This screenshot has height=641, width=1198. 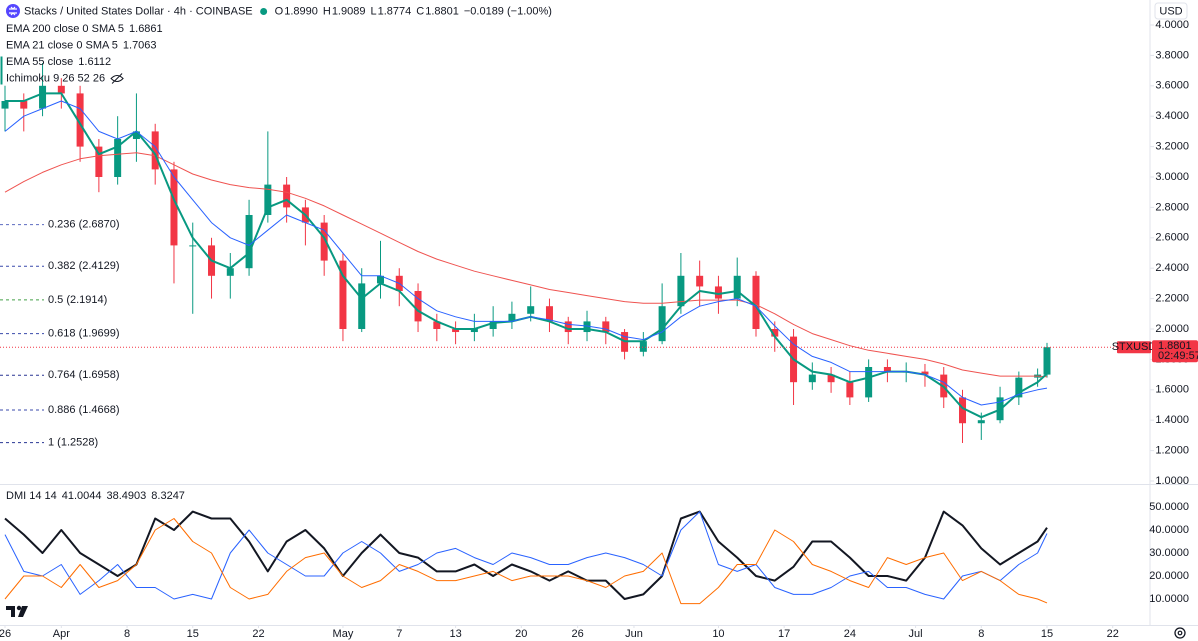 What do you see at coordinates (1172, 268) in the screenshot?
I see `y-tick-label: 2.4000` at bounding box center [1172, 268].